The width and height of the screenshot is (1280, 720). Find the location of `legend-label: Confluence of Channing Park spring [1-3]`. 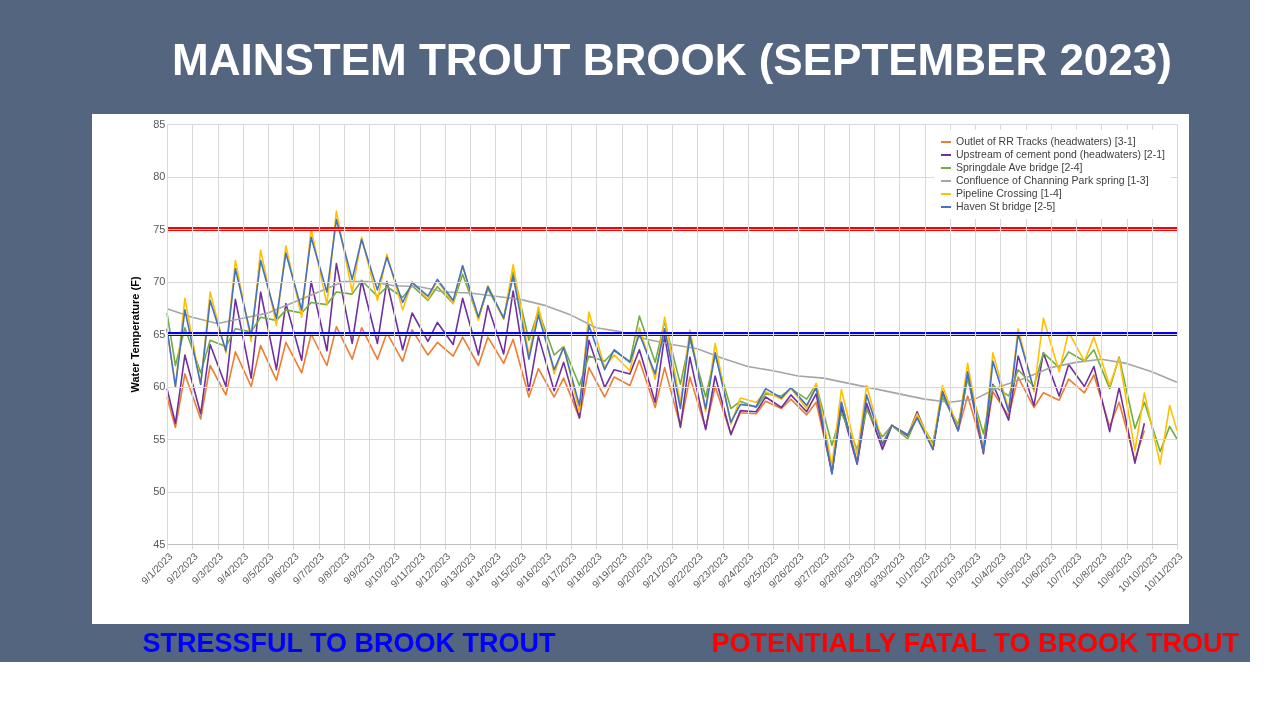

legend-label: Confluence of Channing Park spring [1-3] is located at coordinates (1052, 180).